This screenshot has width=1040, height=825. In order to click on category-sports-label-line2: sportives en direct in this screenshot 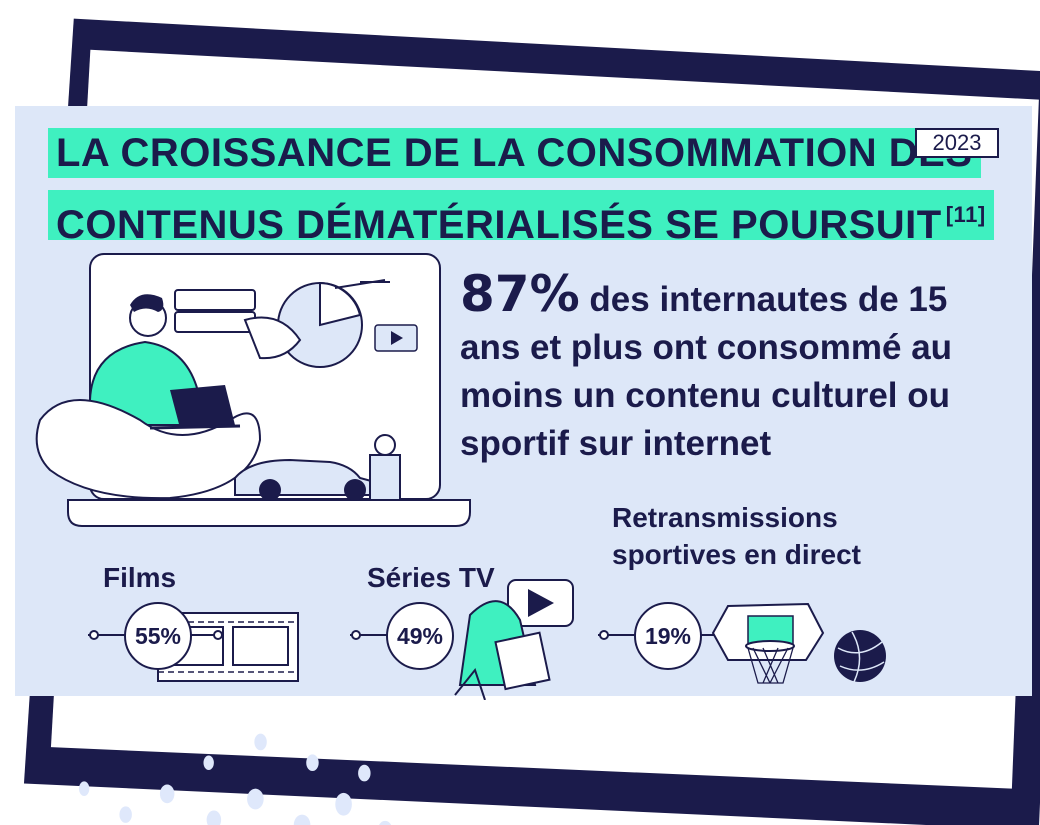, I will do `click(736, 554)`.